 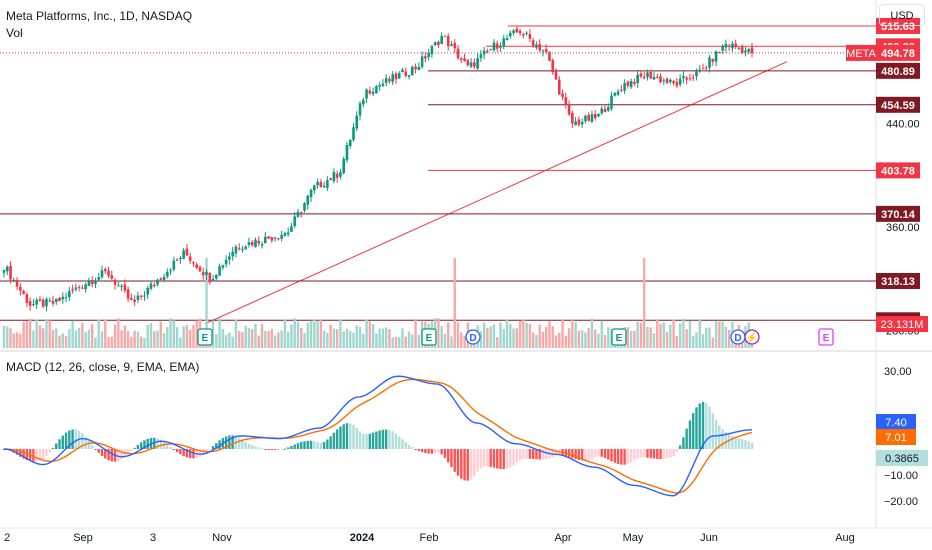 I want to click on time-label: Aug, so click(x=845, y=538).